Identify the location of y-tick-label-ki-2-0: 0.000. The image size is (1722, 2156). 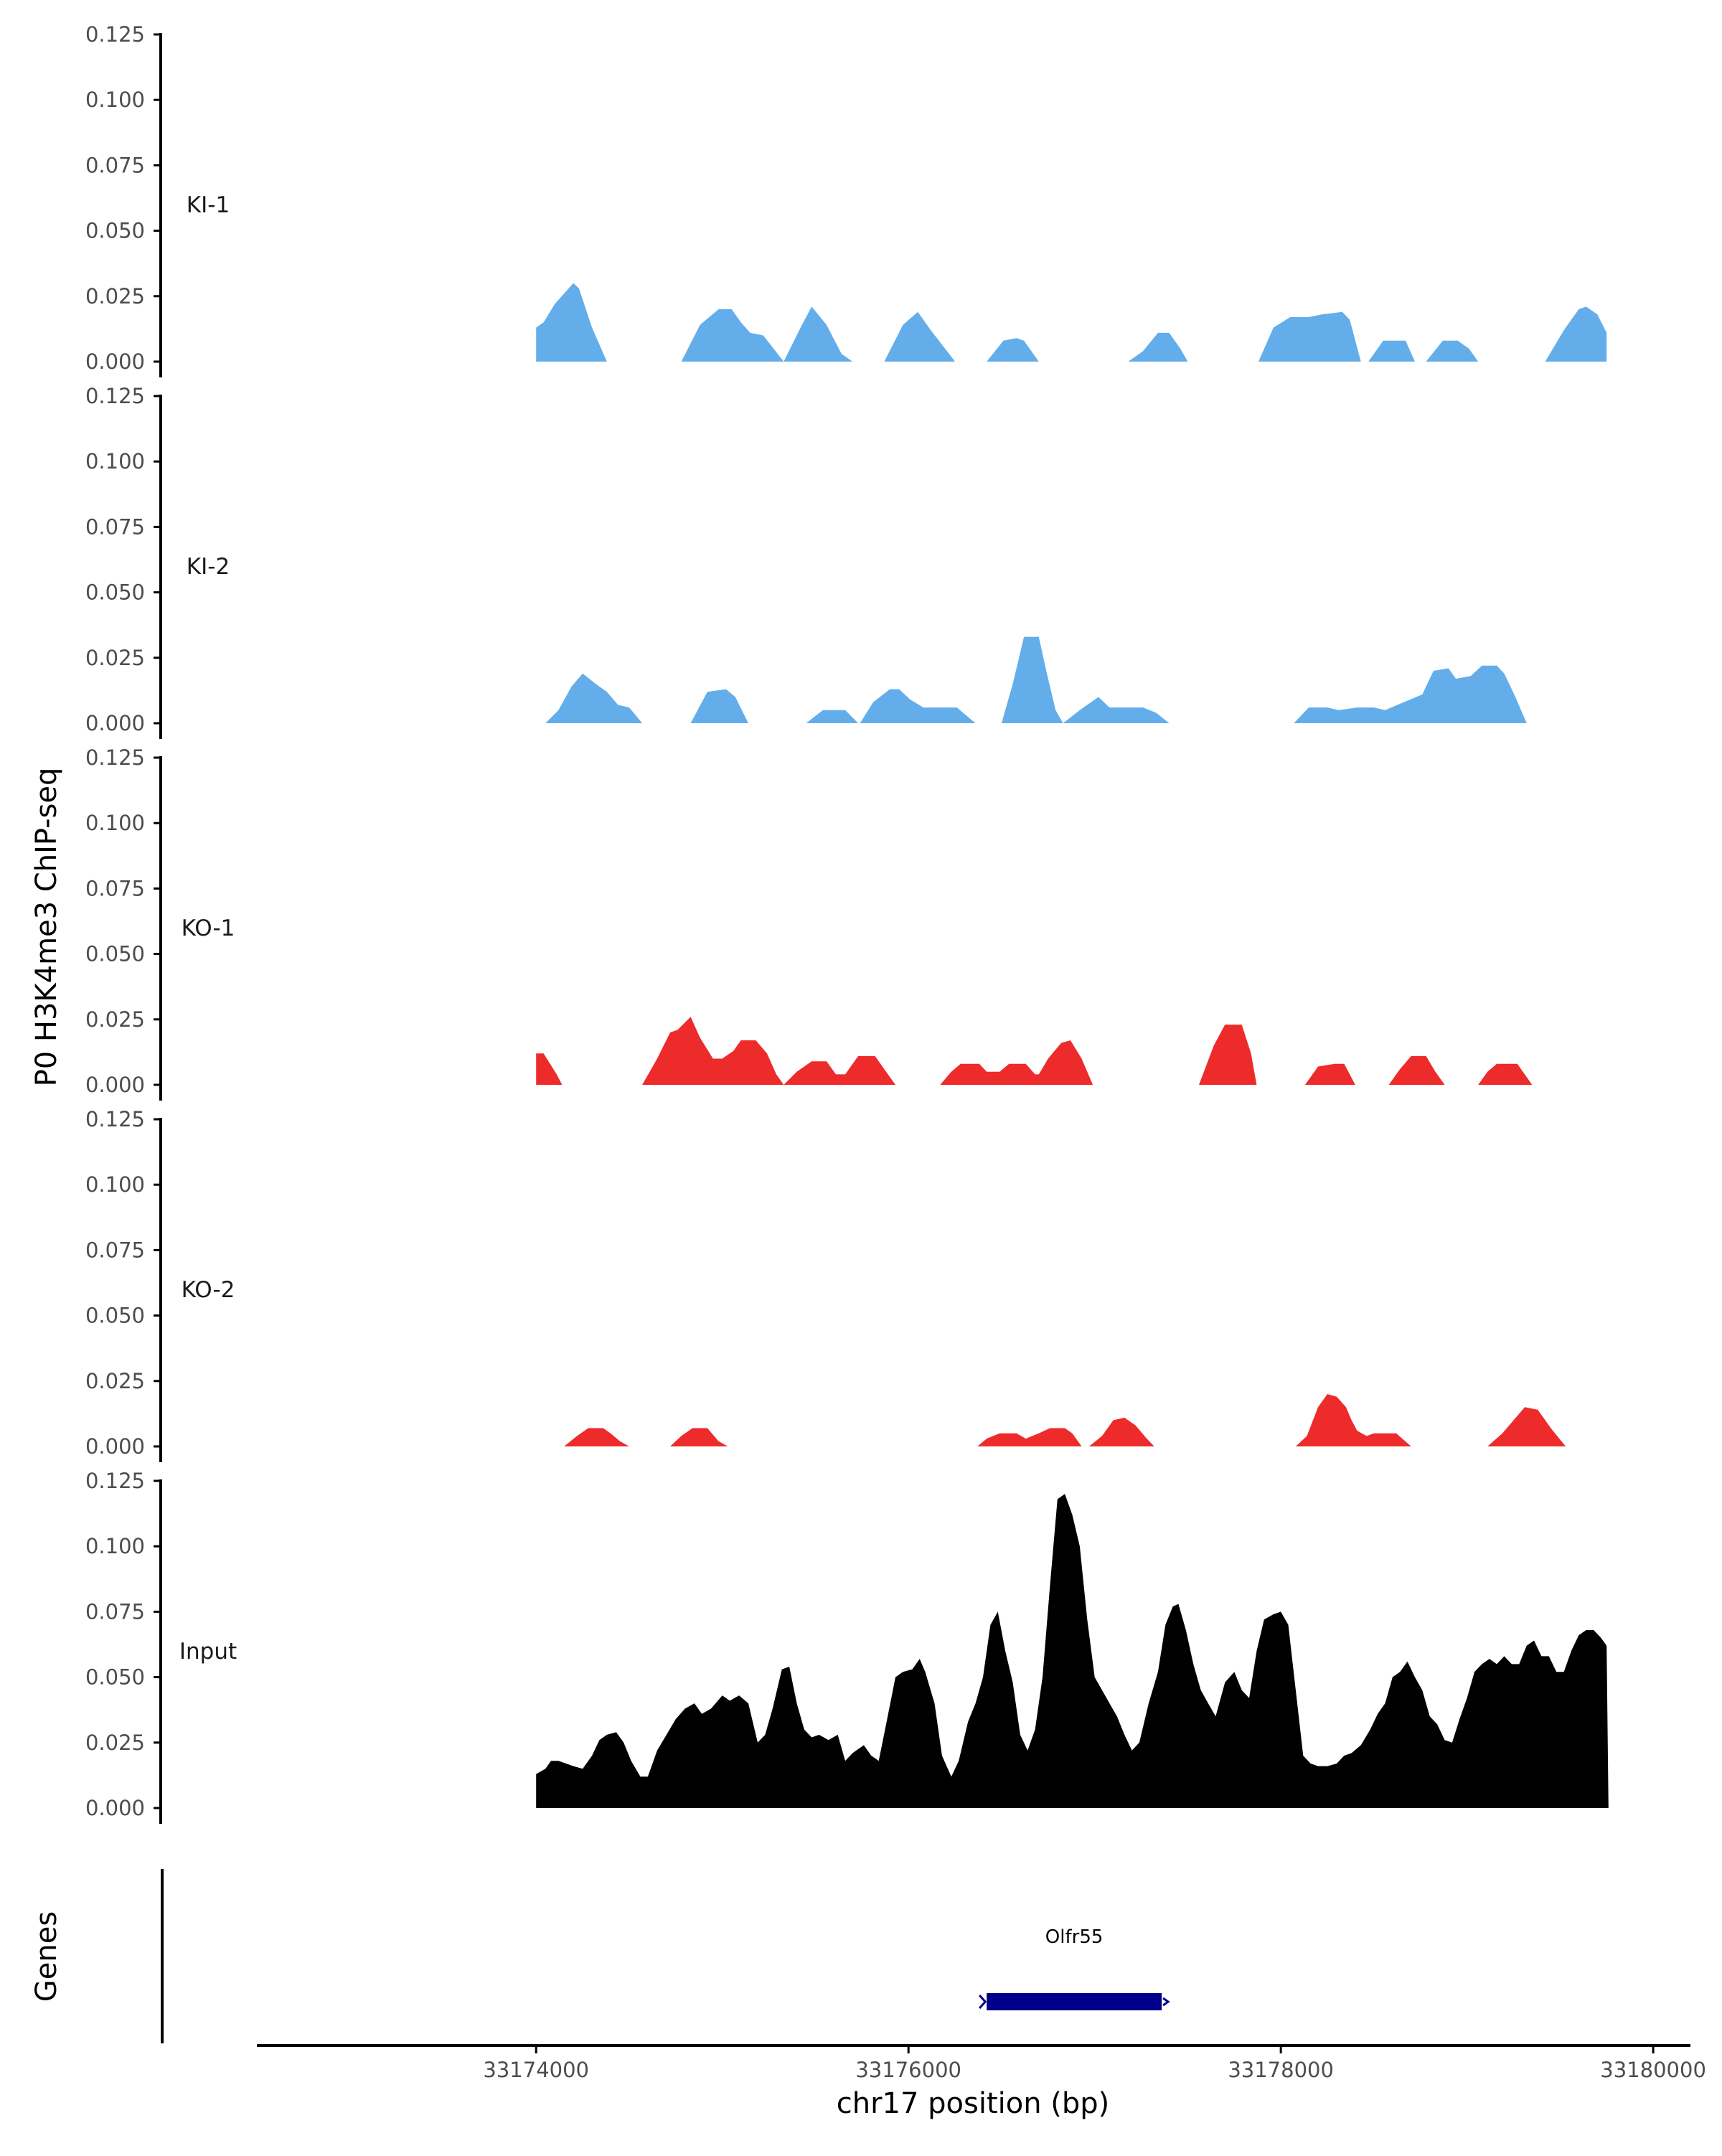
(115, 723).